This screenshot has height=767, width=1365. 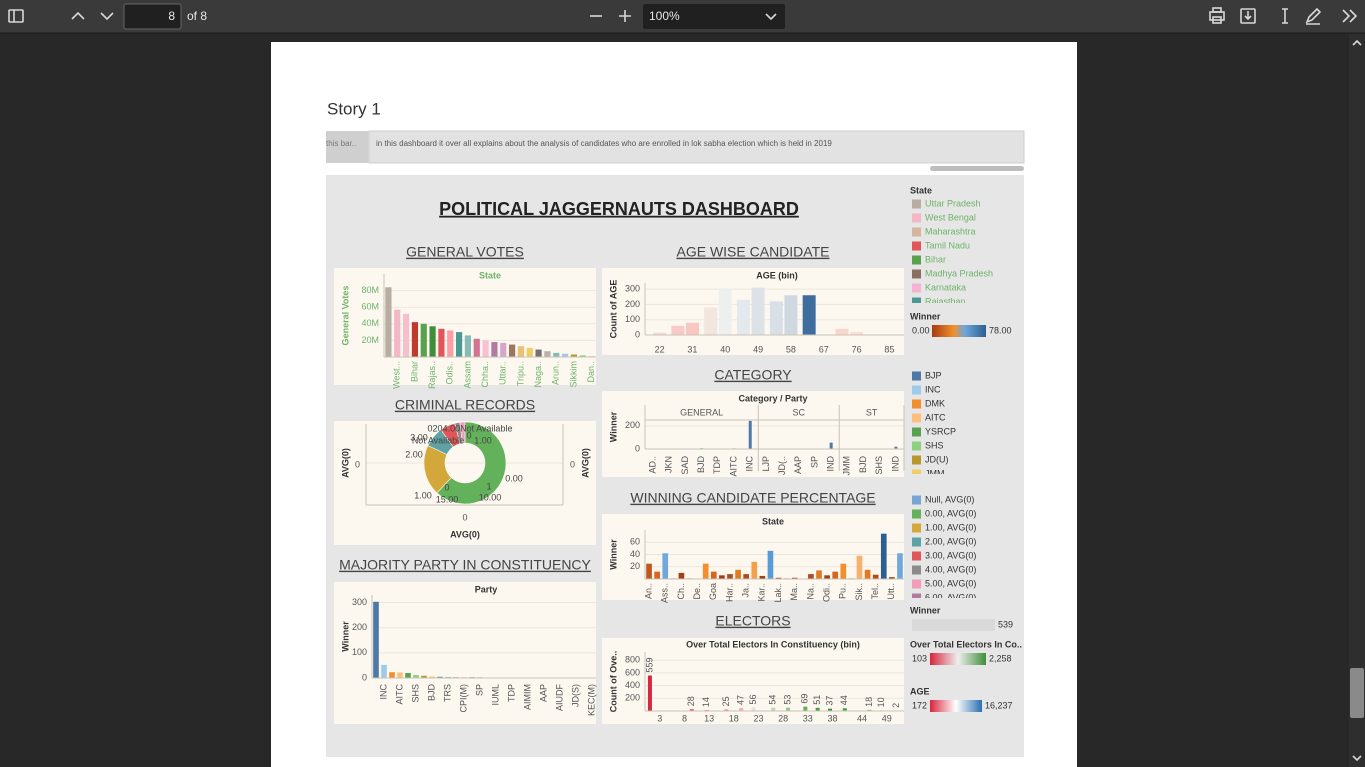 What do you see at coordinates (447, 693) in the screenshot?
I see `x-tick-label: TRS` at bounding box center [447, 693].